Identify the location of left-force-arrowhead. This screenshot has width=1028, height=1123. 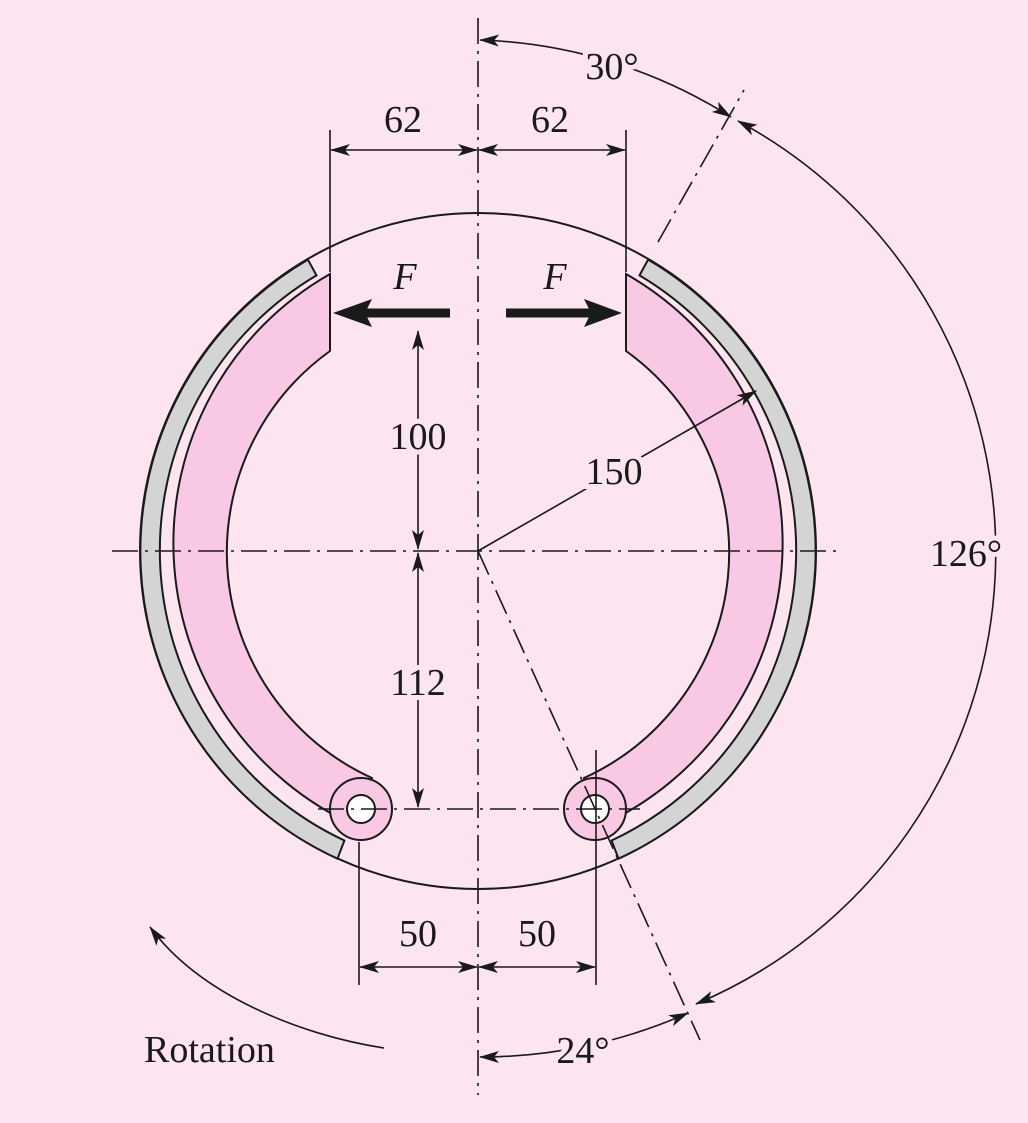
(352, 313).